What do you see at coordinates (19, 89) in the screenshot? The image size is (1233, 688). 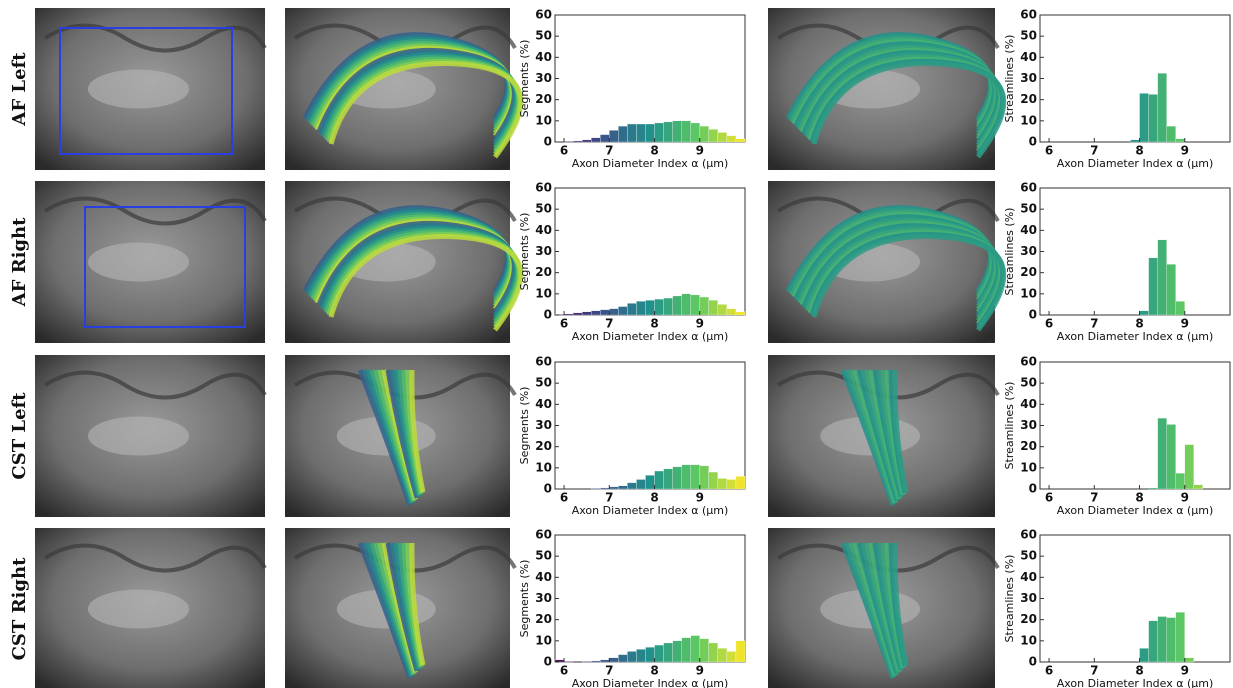 I see `row-label: AF Left` at bounding box center [19, 89].